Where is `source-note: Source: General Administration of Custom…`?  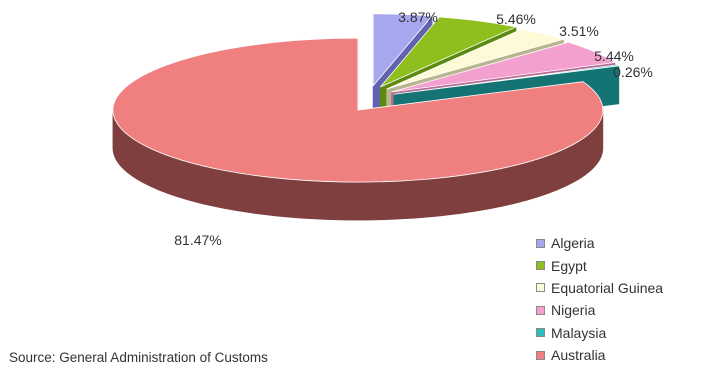 source-note: Source: General Administration of Custom… is located at coordinates (138, 357).